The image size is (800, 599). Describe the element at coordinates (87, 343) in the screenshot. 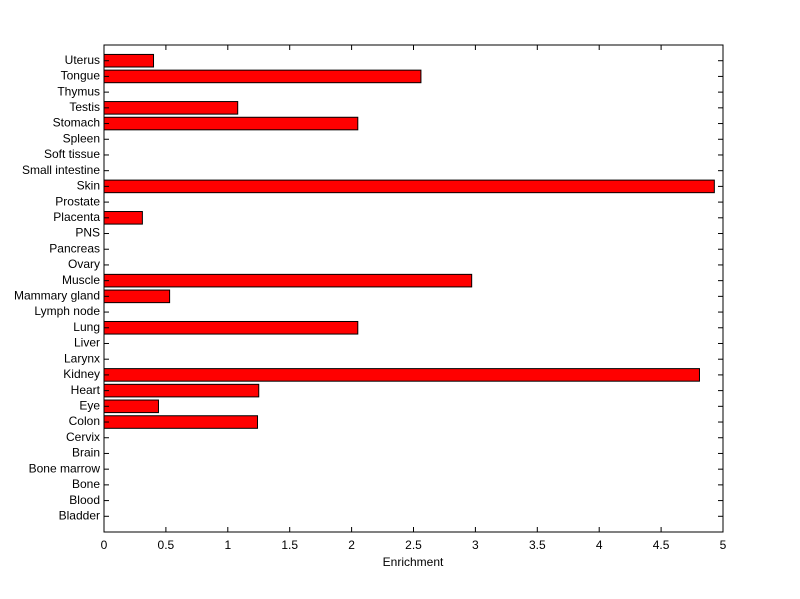

I see `y-tick-label: Liver` at that location.